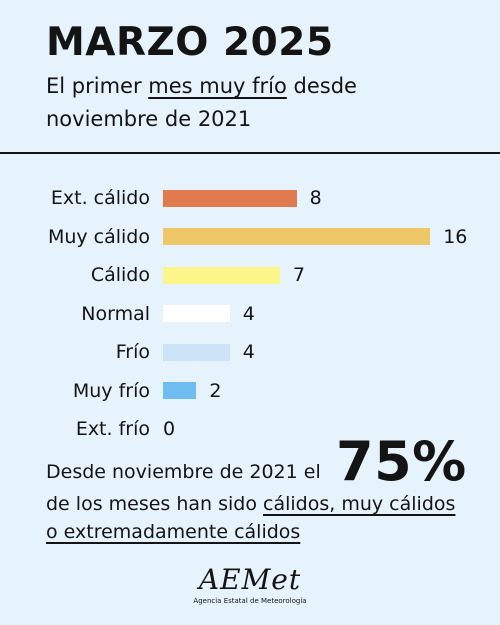 Image resolution: width=500 pixels, height=625 pixels. What do you see at coordinates (455, 236) in the screenshot?
I see `value-label: 16` at bounding box center [455, 236].